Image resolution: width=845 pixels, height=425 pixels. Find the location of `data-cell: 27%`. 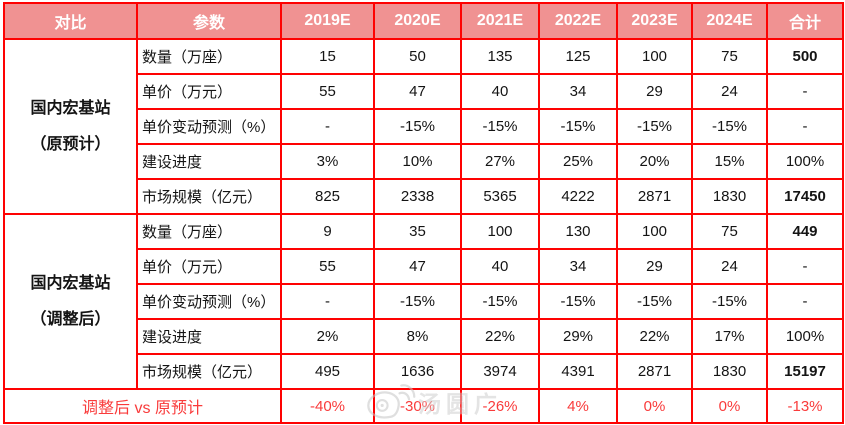

data-cell: 27% is located at coordinates (500, 161).